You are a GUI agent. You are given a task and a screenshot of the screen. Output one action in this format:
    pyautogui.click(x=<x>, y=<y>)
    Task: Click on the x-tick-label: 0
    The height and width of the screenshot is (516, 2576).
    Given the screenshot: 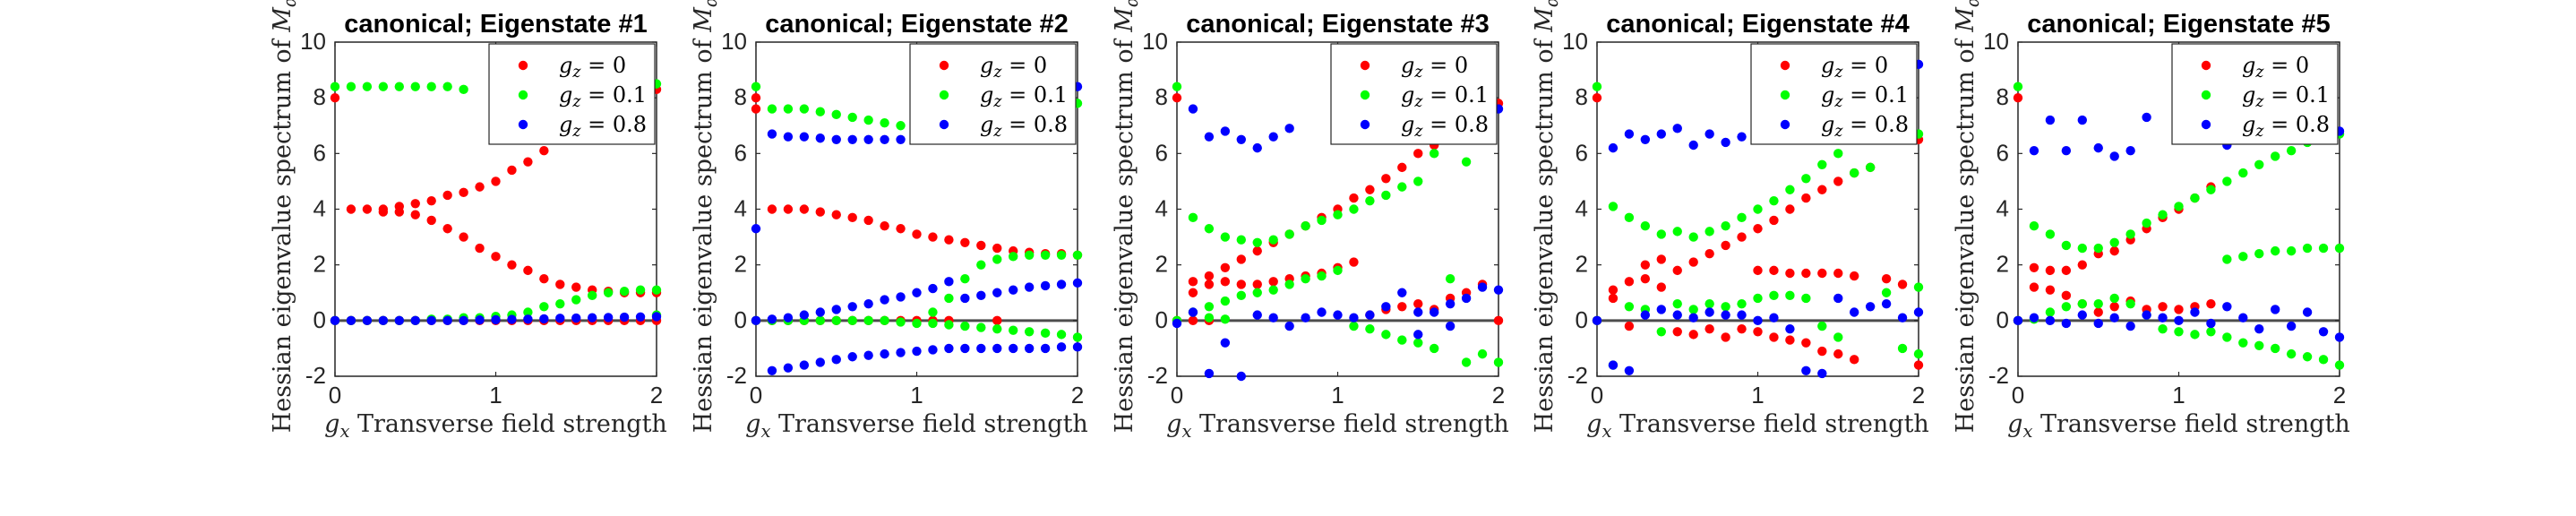 What is the action you would take?
    pyautogui.click(x=1597, y=395)
    